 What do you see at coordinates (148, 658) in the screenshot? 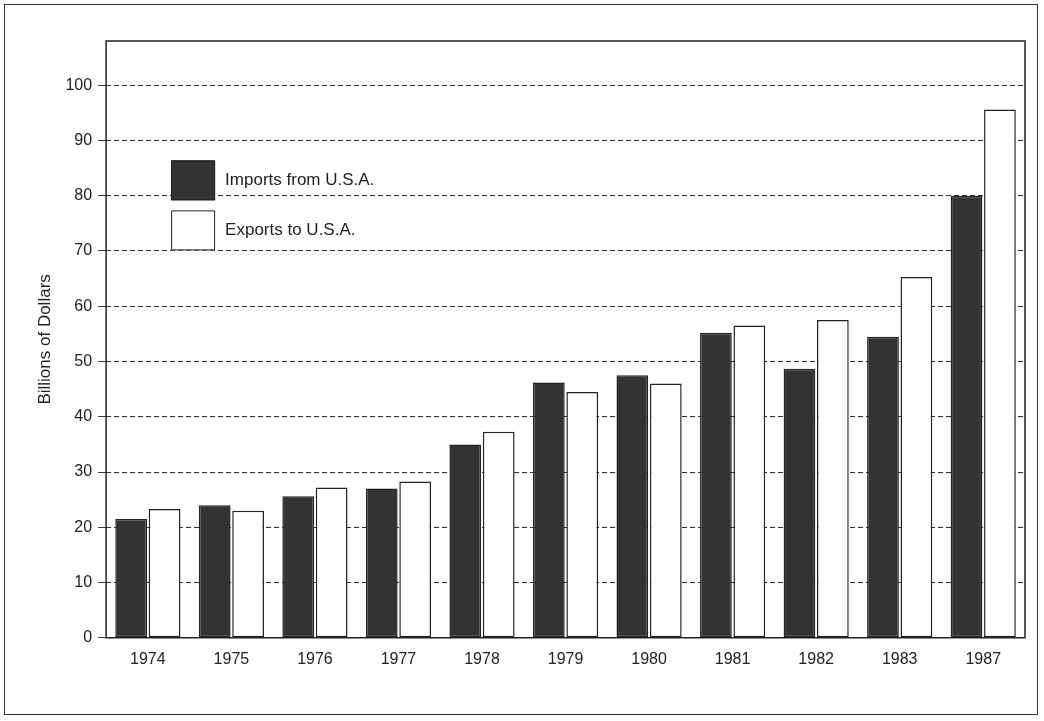
I see `x-tick-label: 1974` at bounding box center [148, 658].